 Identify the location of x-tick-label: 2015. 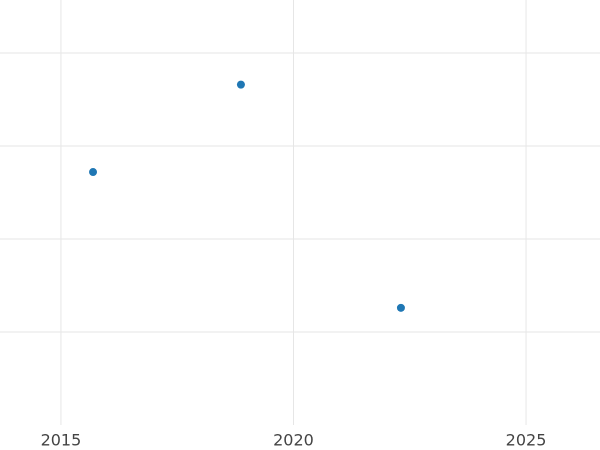
(61, 440).